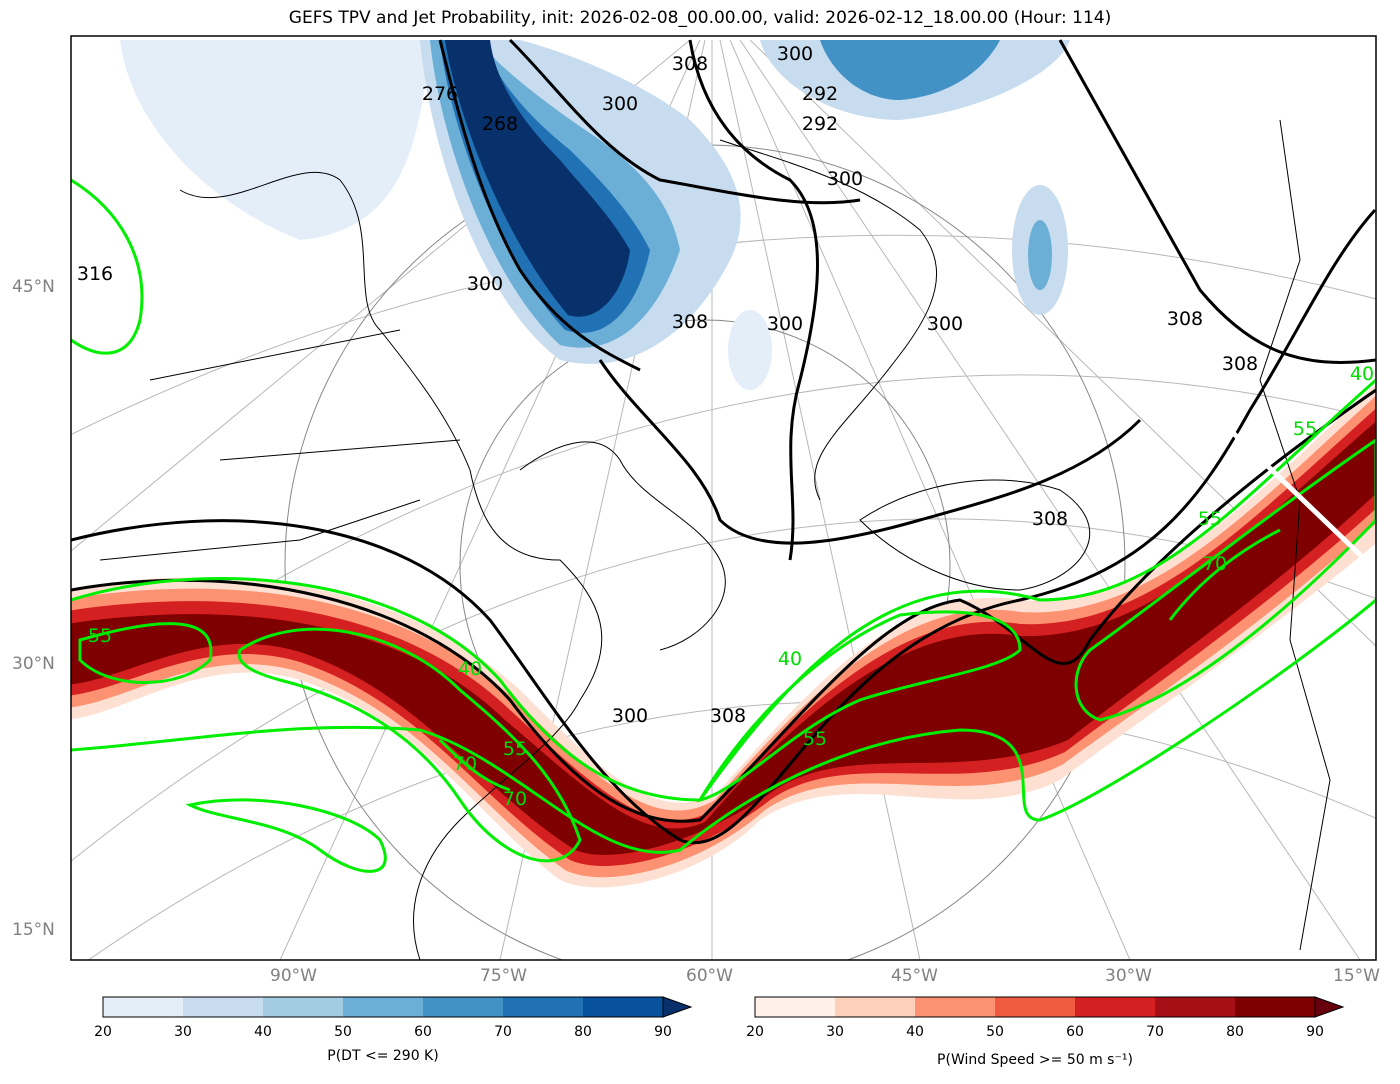 This screenshot has width=1400, height=1084. What do you see at coordinates (183, 1032) in the screenshot?
I see `colorbar-blue-tick: 30` at bounding box center [183, 1032].